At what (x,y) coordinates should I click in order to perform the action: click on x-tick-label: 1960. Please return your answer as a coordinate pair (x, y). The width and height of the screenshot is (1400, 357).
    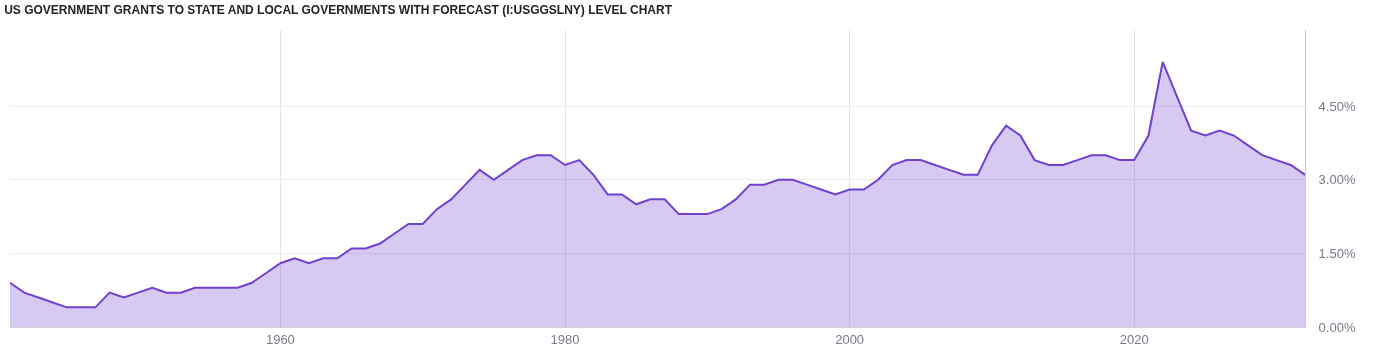
    Looking at the image, I should click on (280, 339).